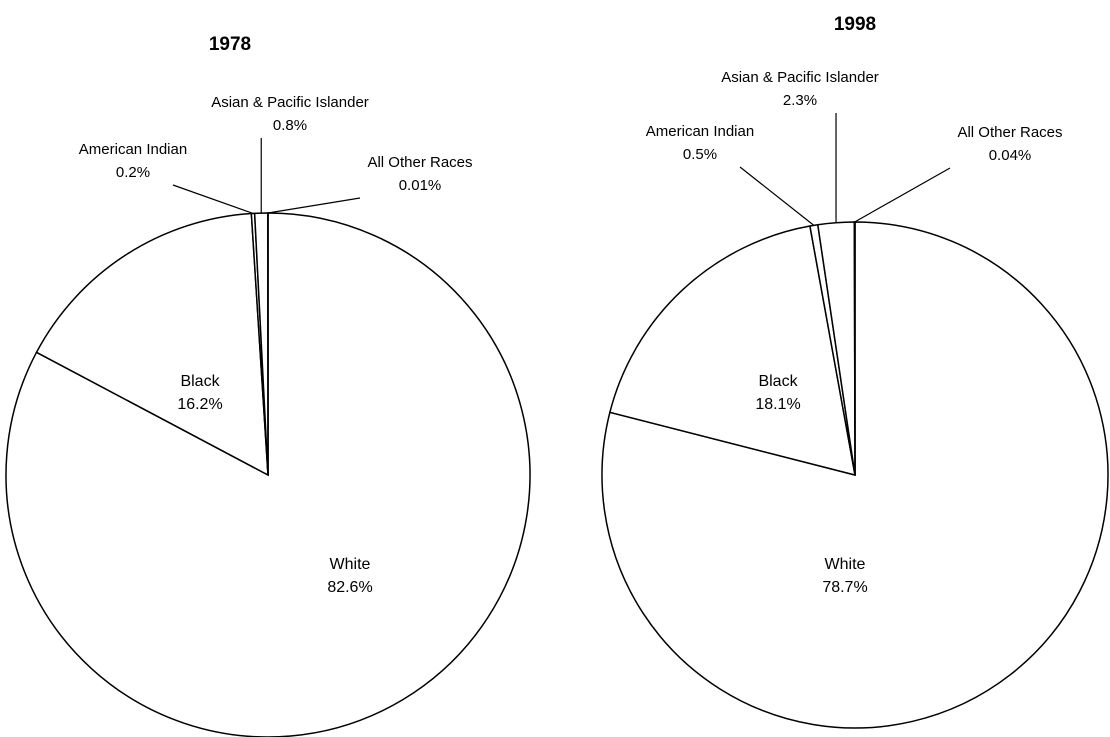  Describe the element at coordinates (777, 404) in the screenshot. I see `slice-value: 18.1%` at that location.